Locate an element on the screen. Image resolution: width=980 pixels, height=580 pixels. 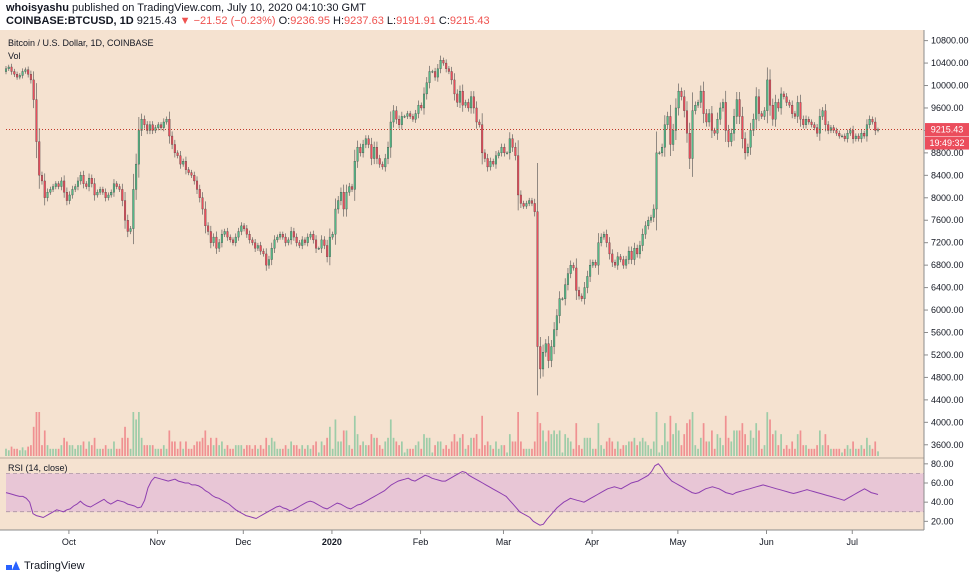
time-tick-label: Nov is located at coordinates (158, 542).